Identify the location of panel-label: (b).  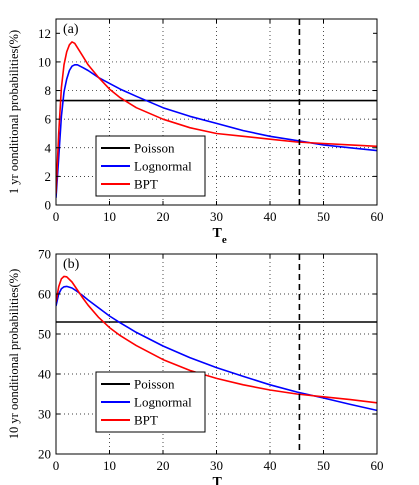
(71, 264).